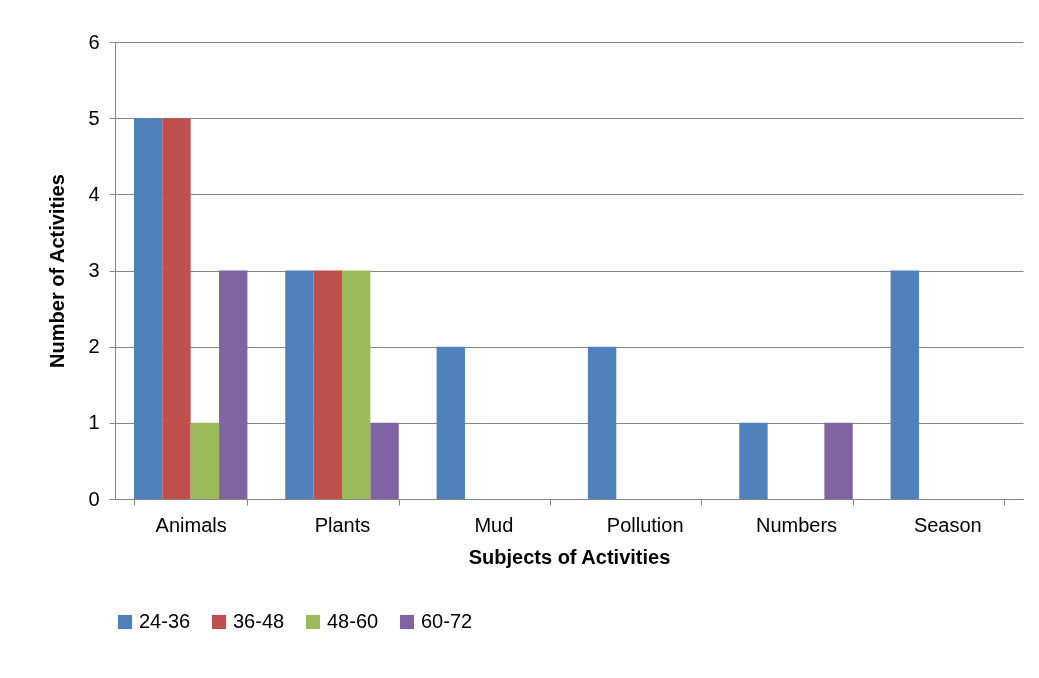 This screenshot has height=678, width=1039. Describe the element at coordinates (342, 524) in the screenshot. I see `x-tick-label: Plants` at that location.